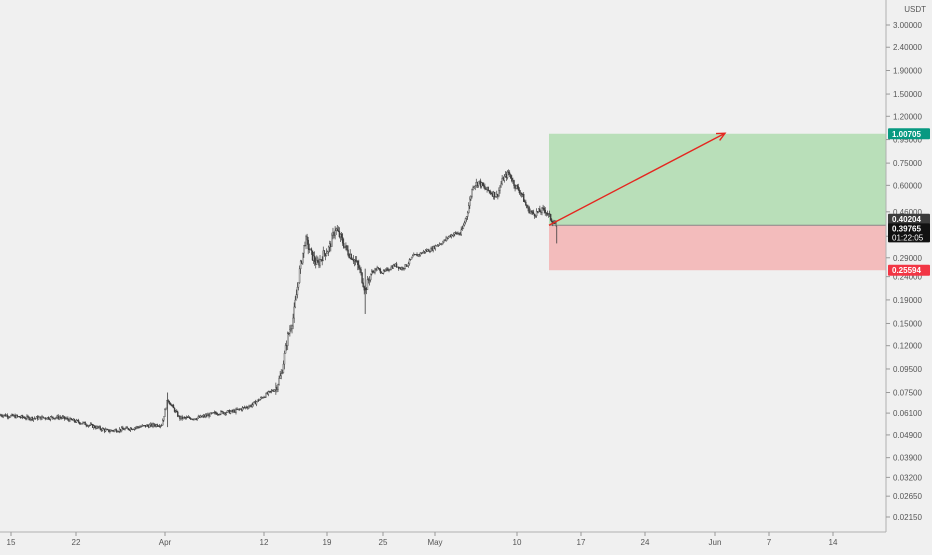  What do you see at coordinates (907, 323) in the screenshot?
I see `price-tick-label: 0.15000` at bounding box center [907, 323].